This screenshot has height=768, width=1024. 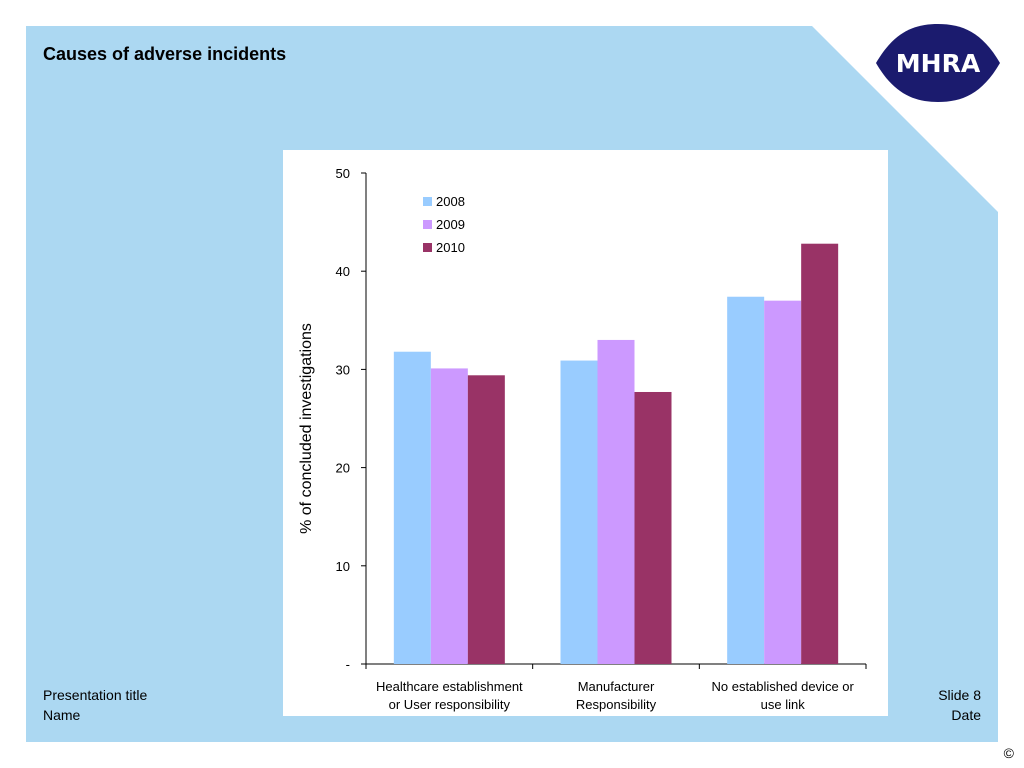 I want to click on chart-legend: 2008 2009 2010, so click(x=444, y=224).